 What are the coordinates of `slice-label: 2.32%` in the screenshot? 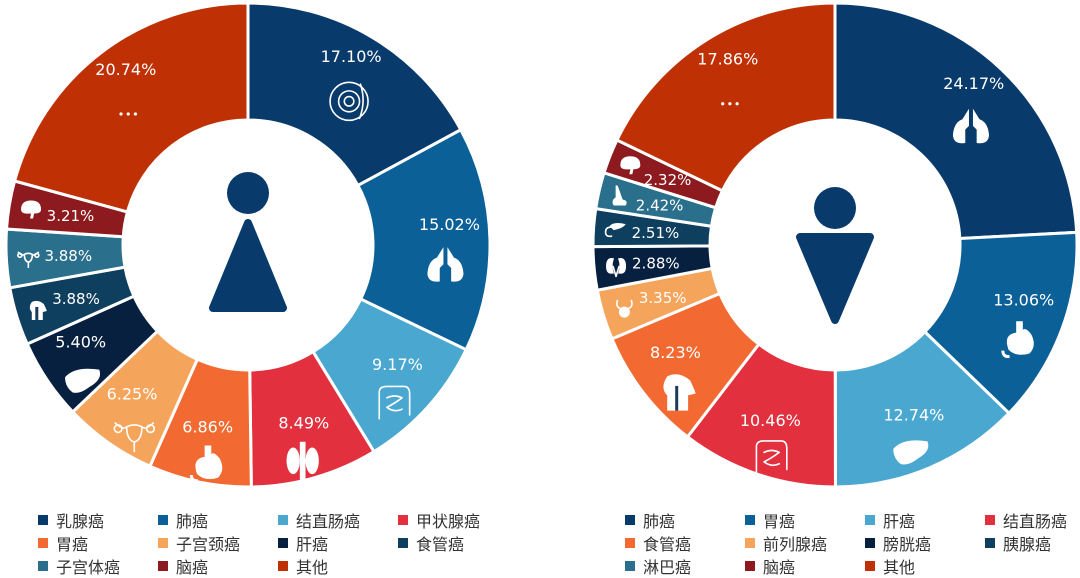 It's located at (668, 180).